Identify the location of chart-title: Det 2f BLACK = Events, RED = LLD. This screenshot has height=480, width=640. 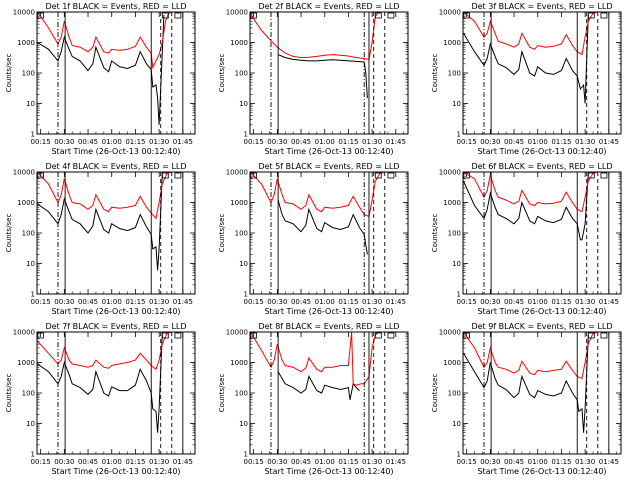
(328, 6).